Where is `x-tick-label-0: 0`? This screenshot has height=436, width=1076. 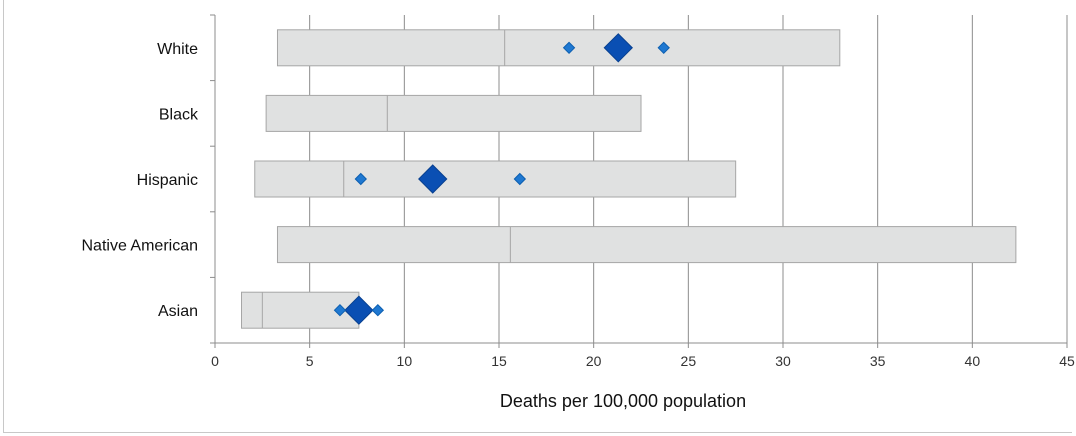
x-tick-label-0: 0 is located at coordinates (215, 361).